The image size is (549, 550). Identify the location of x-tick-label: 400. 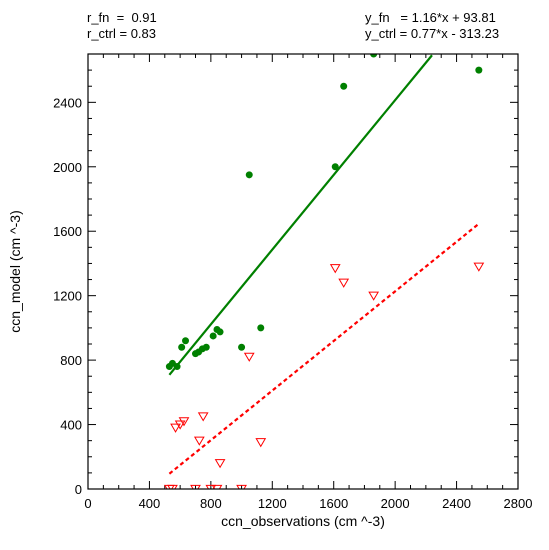
(150, 503).